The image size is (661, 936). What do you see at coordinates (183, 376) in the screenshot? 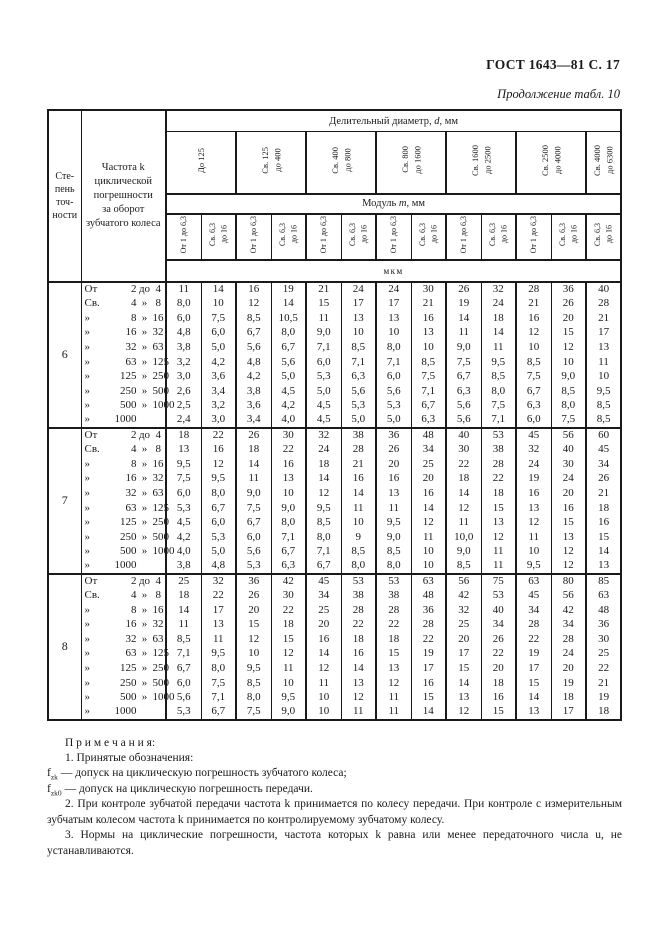
I see `value-cell: 3,0` at bounding box center [183, 376].